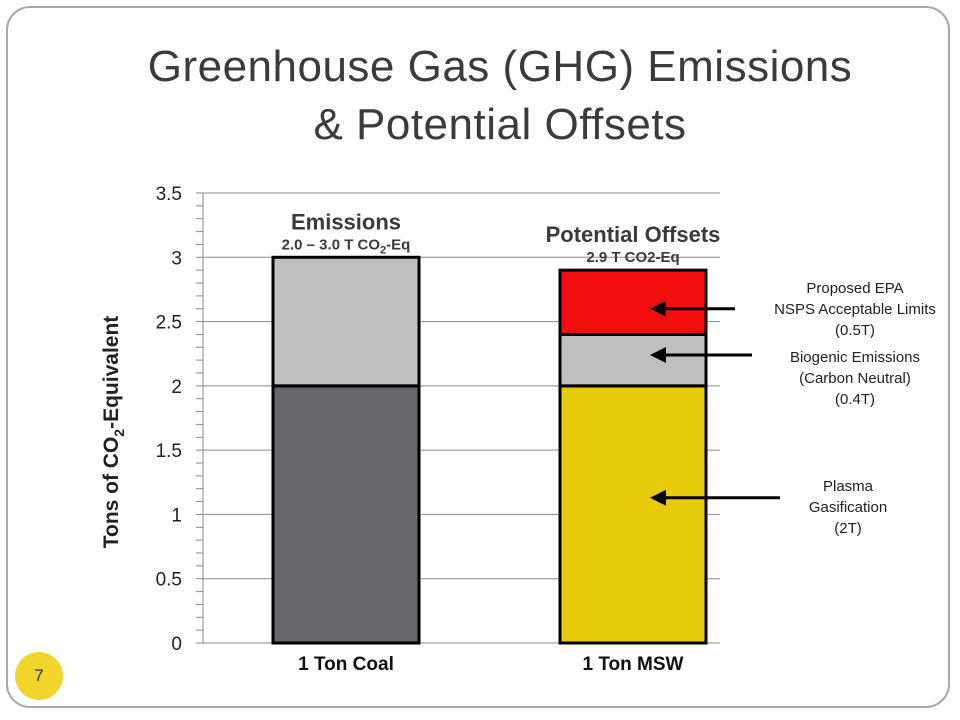 The image size is (960, 720). What do you see at coordinates (398, 244) in the screenshot?
I see `bar-subheader-text-end: -Eq` at bounding box center [398, 244].